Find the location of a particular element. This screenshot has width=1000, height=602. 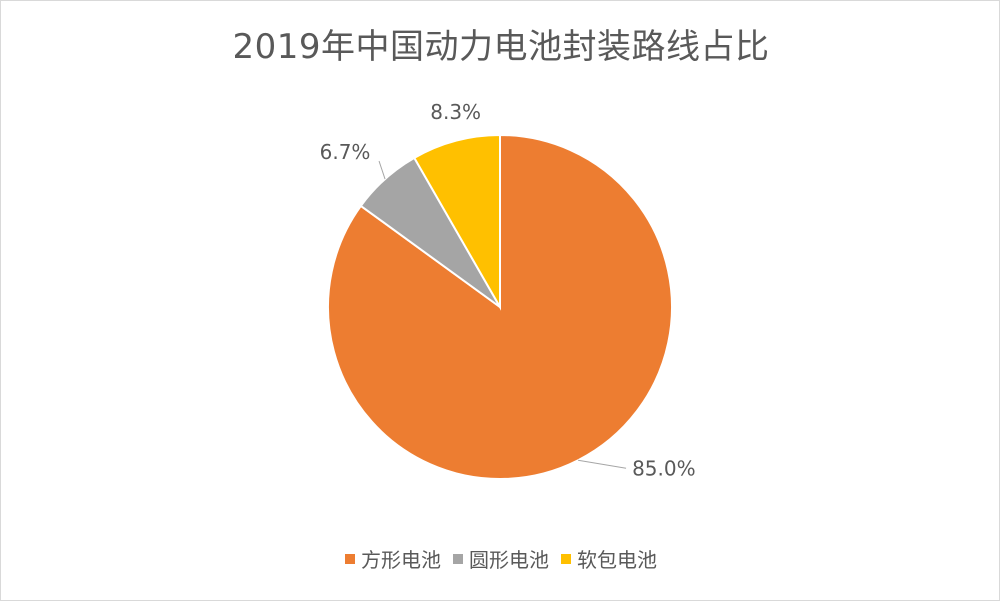

data-label-0: 85.0% is located at coordinates (664, 468).